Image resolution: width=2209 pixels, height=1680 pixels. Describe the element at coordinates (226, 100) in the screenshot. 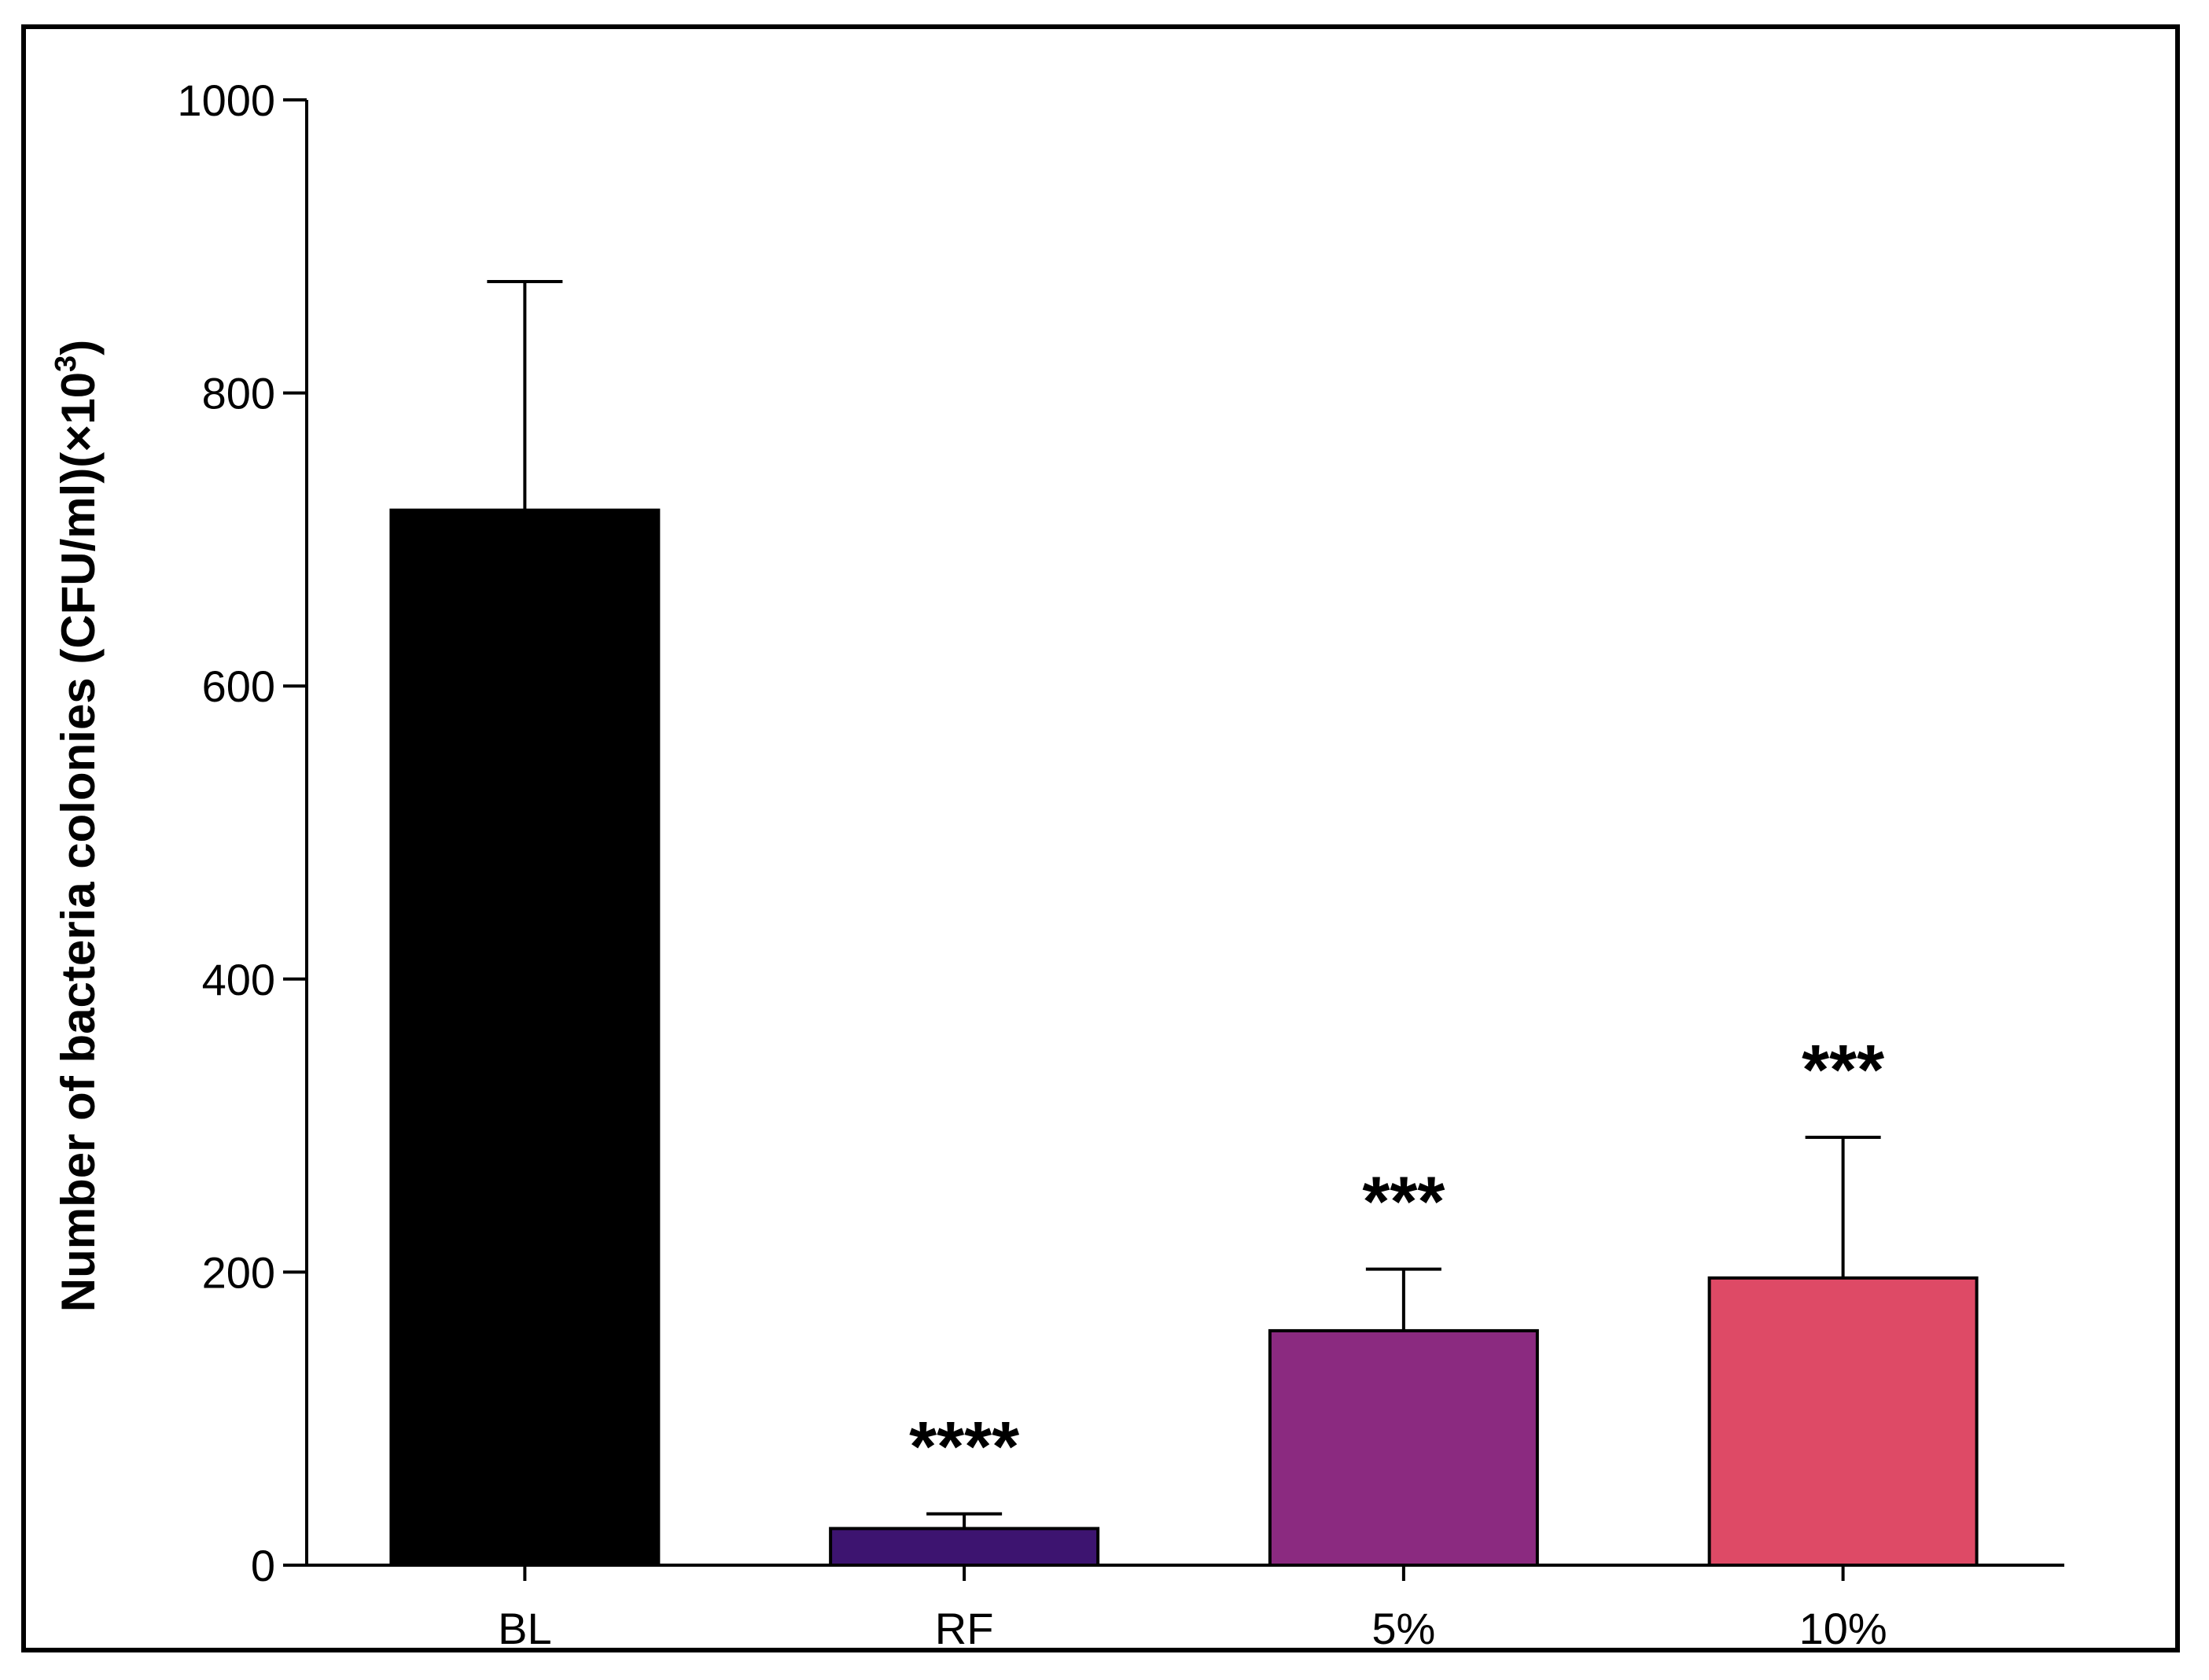

I see `y-tick-label: 1000` at that location.